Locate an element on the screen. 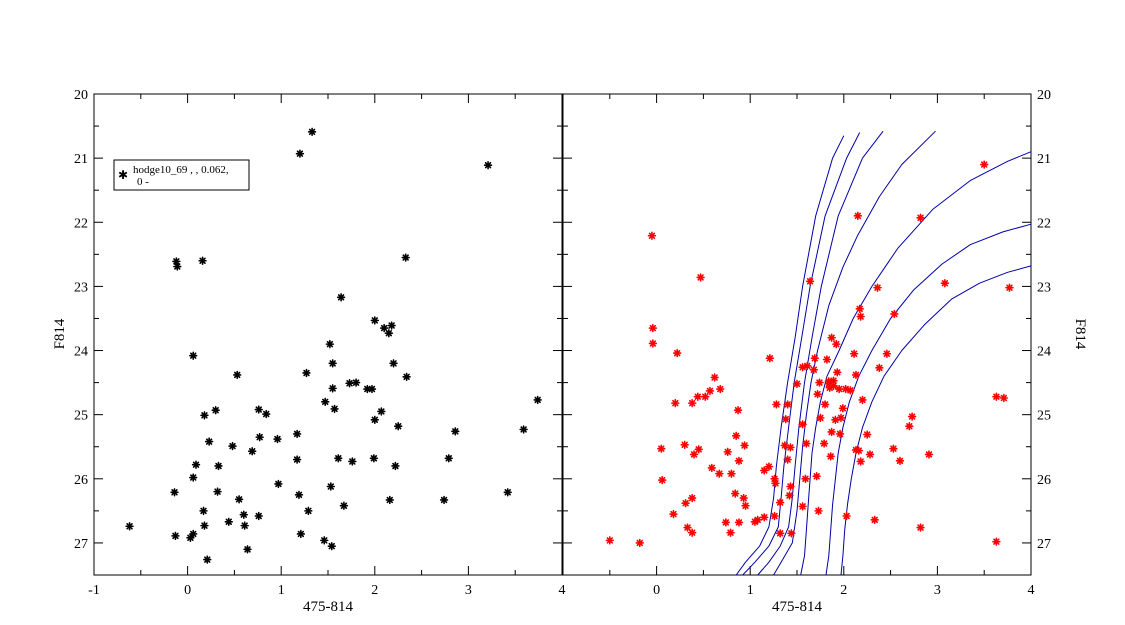 This screenshot has width=1125, height=625. y-tick-label: 21 is located at coordinates (81, 159).